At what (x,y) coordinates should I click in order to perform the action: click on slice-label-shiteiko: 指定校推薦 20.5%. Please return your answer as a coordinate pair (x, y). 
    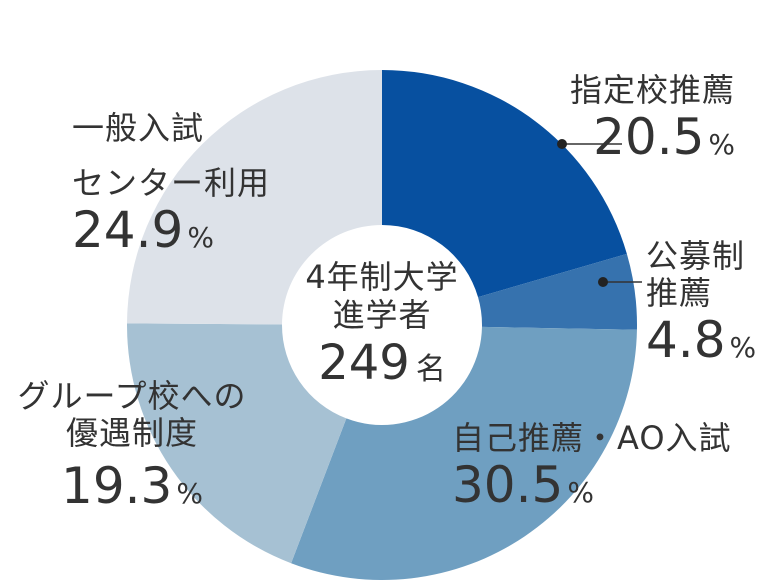
    Looking at the image, I should click on (652, 119).